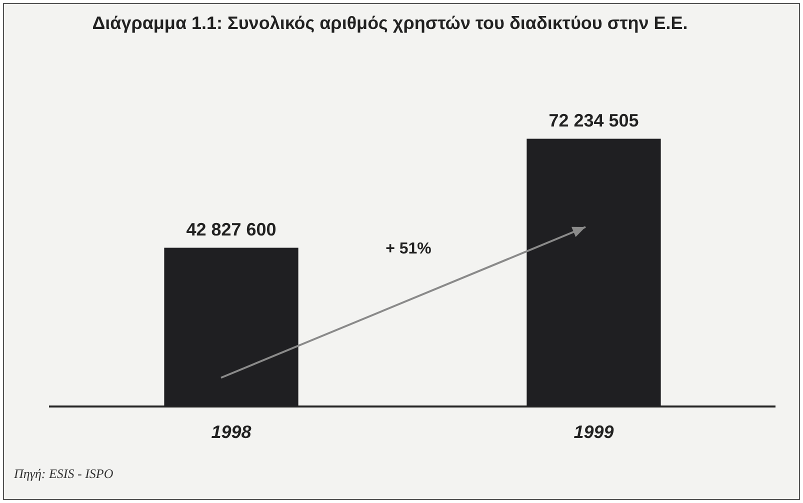 The image size is (803, 503). What do you see at coordinates (390, 23) in the screenshot?
I see `chart-title: Διάγραμμα 1.1: Συνολικός αριθμός χρηστών του διαδικτύου στην Ε.Ε.` at bounding box center [390, 23].